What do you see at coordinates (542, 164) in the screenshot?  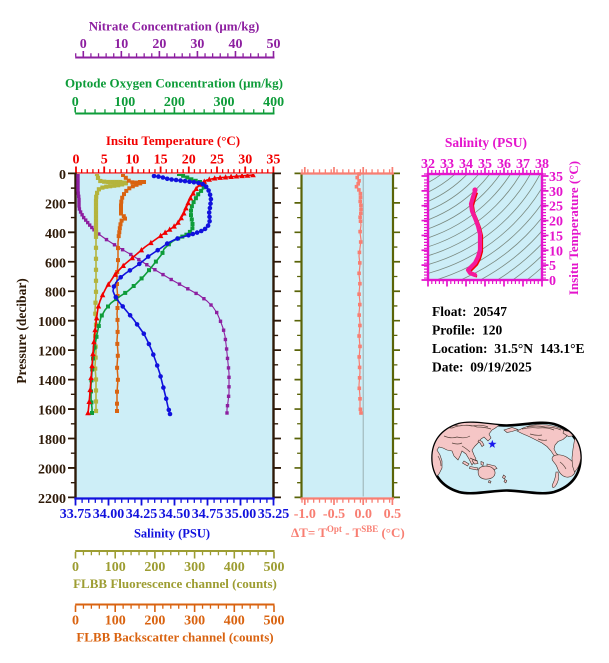 I see `svg-text: 38` at bounding box center [542, 164].